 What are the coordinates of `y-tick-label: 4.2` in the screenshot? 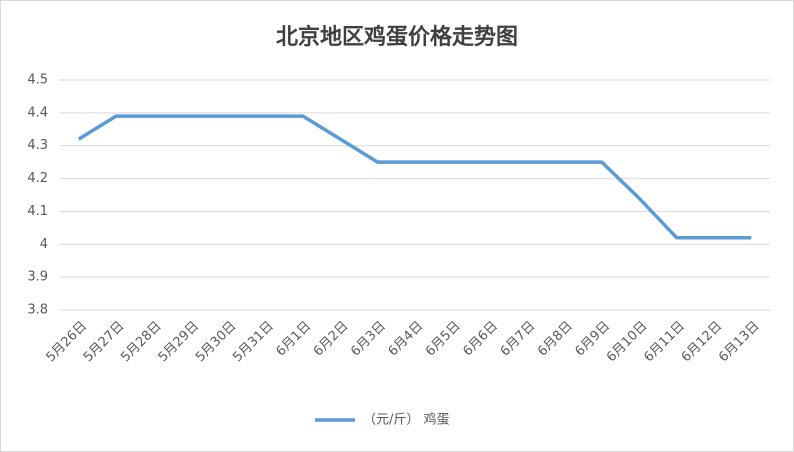 It's located at (37, 178).